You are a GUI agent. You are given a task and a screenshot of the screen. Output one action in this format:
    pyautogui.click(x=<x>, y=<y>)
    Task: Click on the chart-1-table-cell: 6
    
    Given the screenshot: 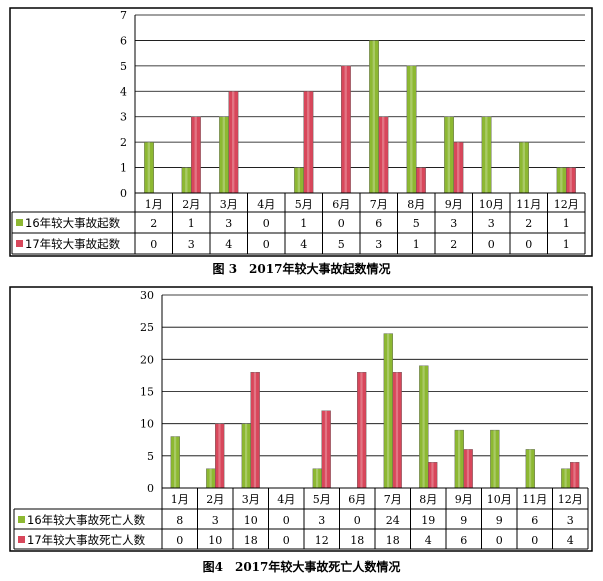 What is the action you would take?
    pyautogui.click(x=378, y=223)
    